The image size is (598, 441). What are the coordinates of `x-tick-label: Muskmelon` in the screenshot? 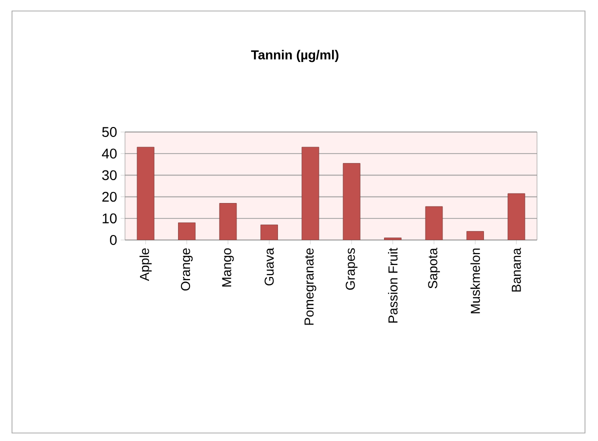 It's located at (475, 281).